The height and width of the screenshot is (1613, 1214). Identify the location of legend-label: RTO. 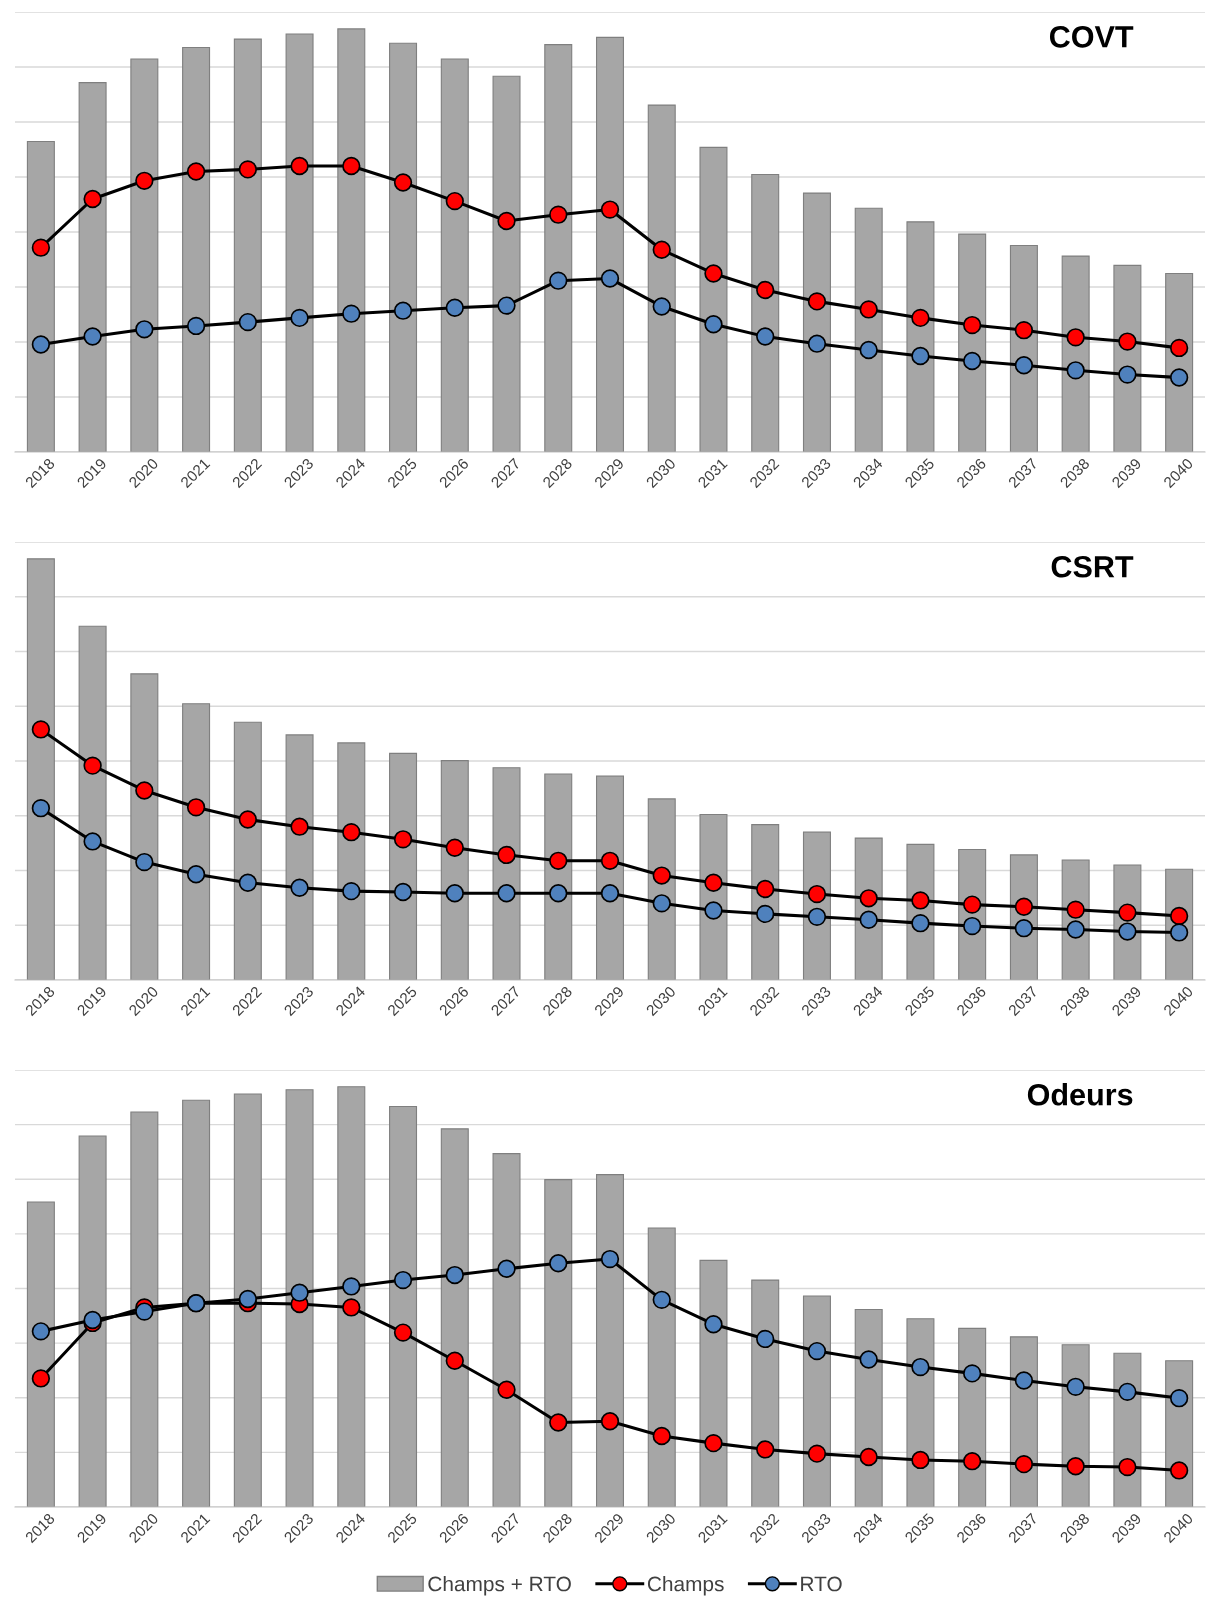
(821, 1584).